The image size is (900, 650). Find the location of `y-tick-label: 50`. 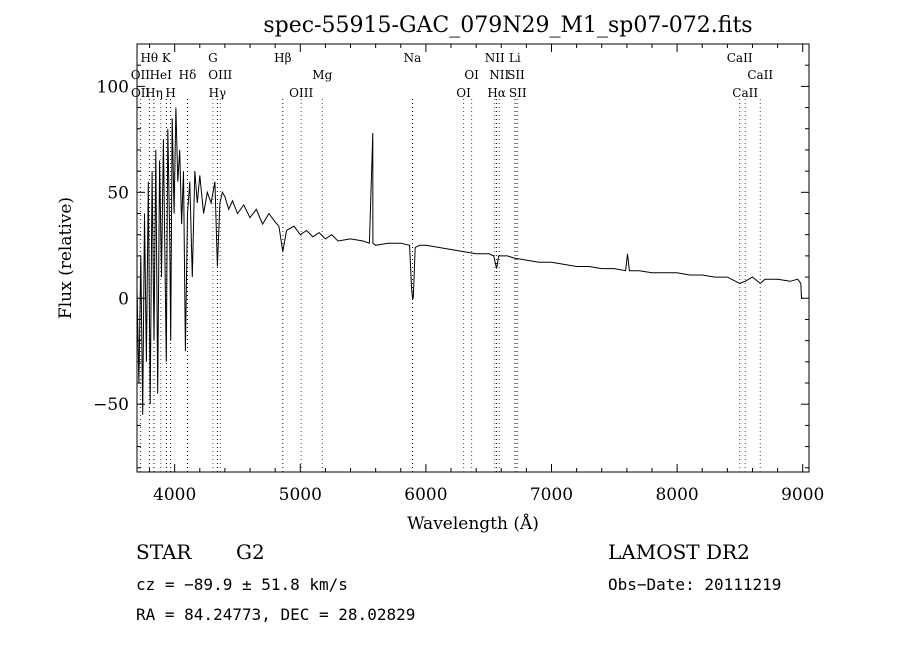

y-tick-label: 50 is located at coordinates (118, 193).